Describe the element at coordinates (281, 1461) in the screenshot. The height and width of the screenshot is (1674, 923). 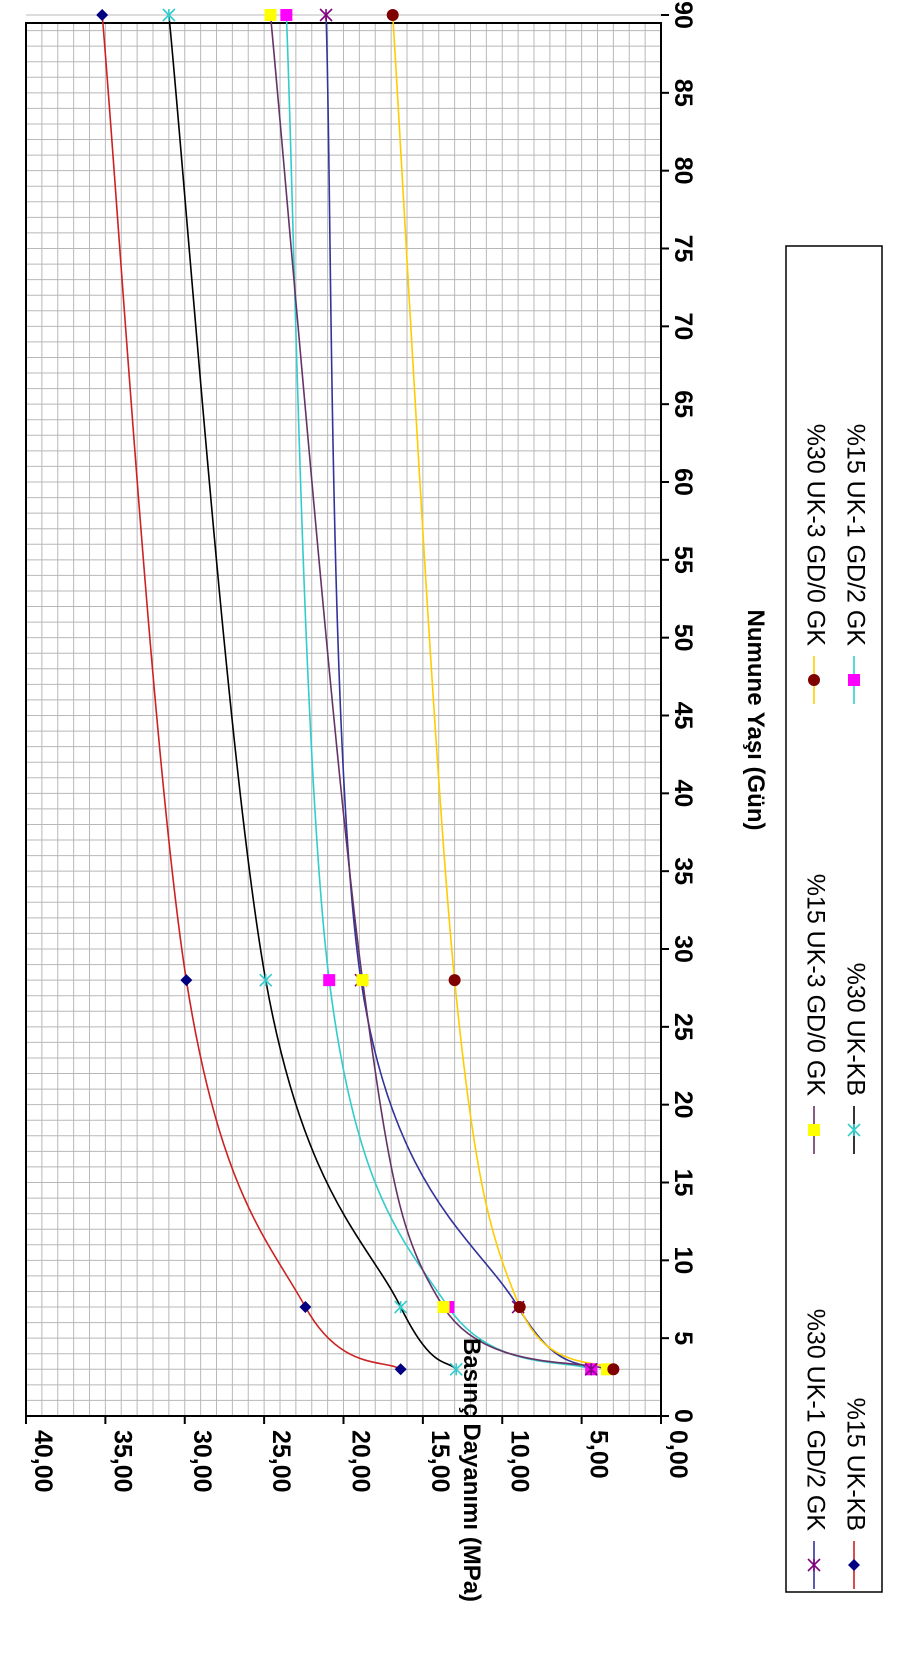
I see `y-tick-label: 25,00` at that location.